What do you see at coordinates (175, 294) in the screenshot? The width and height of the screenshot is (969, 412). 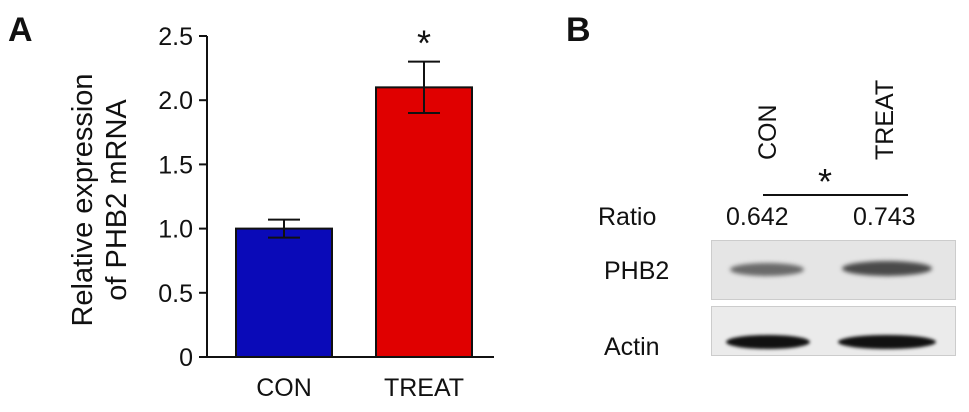 I see `y-tick-label: 0.5` at bounding box center [175, 294].